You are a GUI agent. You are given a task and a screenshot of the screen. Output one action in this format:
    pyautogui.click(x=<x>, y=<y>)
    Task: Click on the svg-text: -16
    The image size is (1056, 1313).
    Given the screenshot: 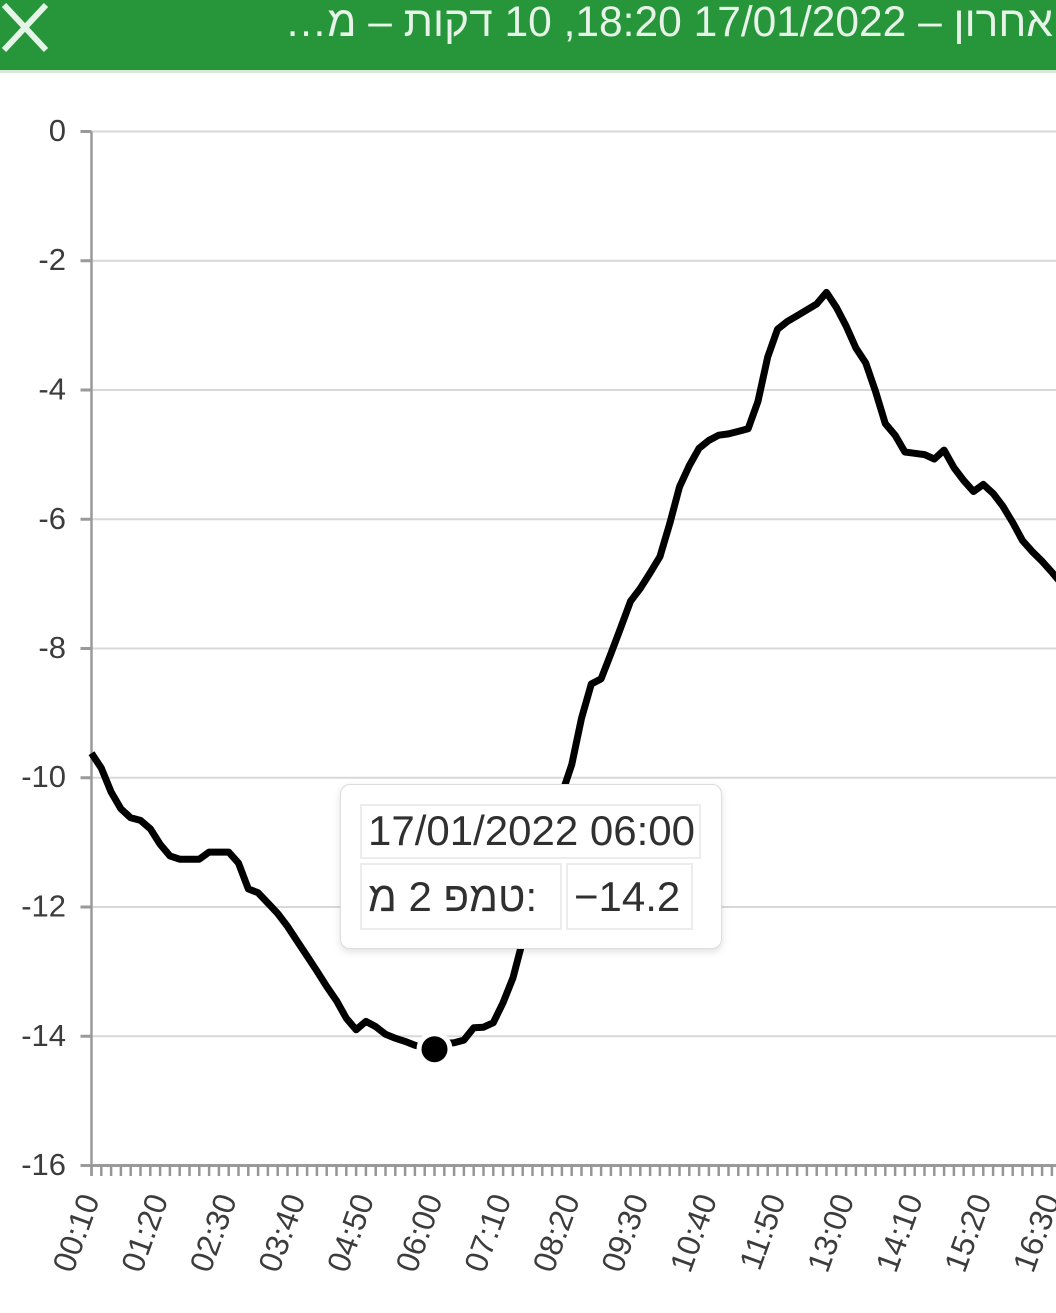 What is the action you would take?
    pyautogui.click(x=43, y=1164)
    